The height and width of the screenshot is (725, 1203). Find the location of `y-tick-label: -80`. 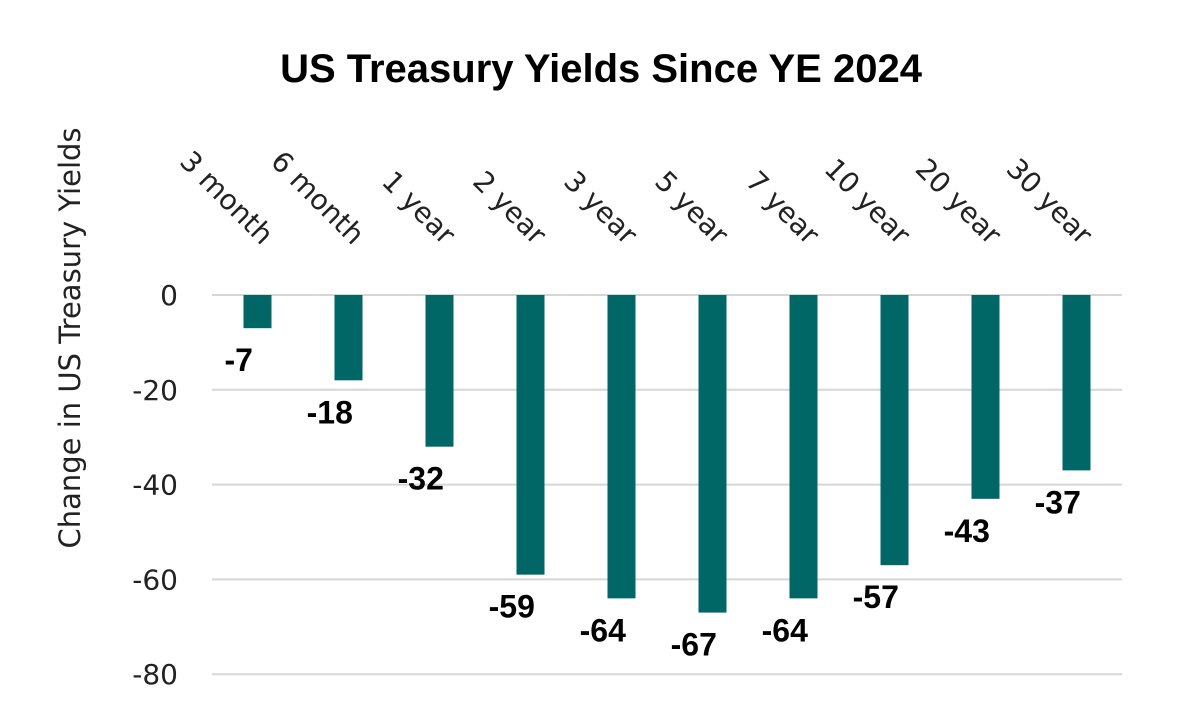

y-tick-label: -80 is located at coordinates (155, 674).